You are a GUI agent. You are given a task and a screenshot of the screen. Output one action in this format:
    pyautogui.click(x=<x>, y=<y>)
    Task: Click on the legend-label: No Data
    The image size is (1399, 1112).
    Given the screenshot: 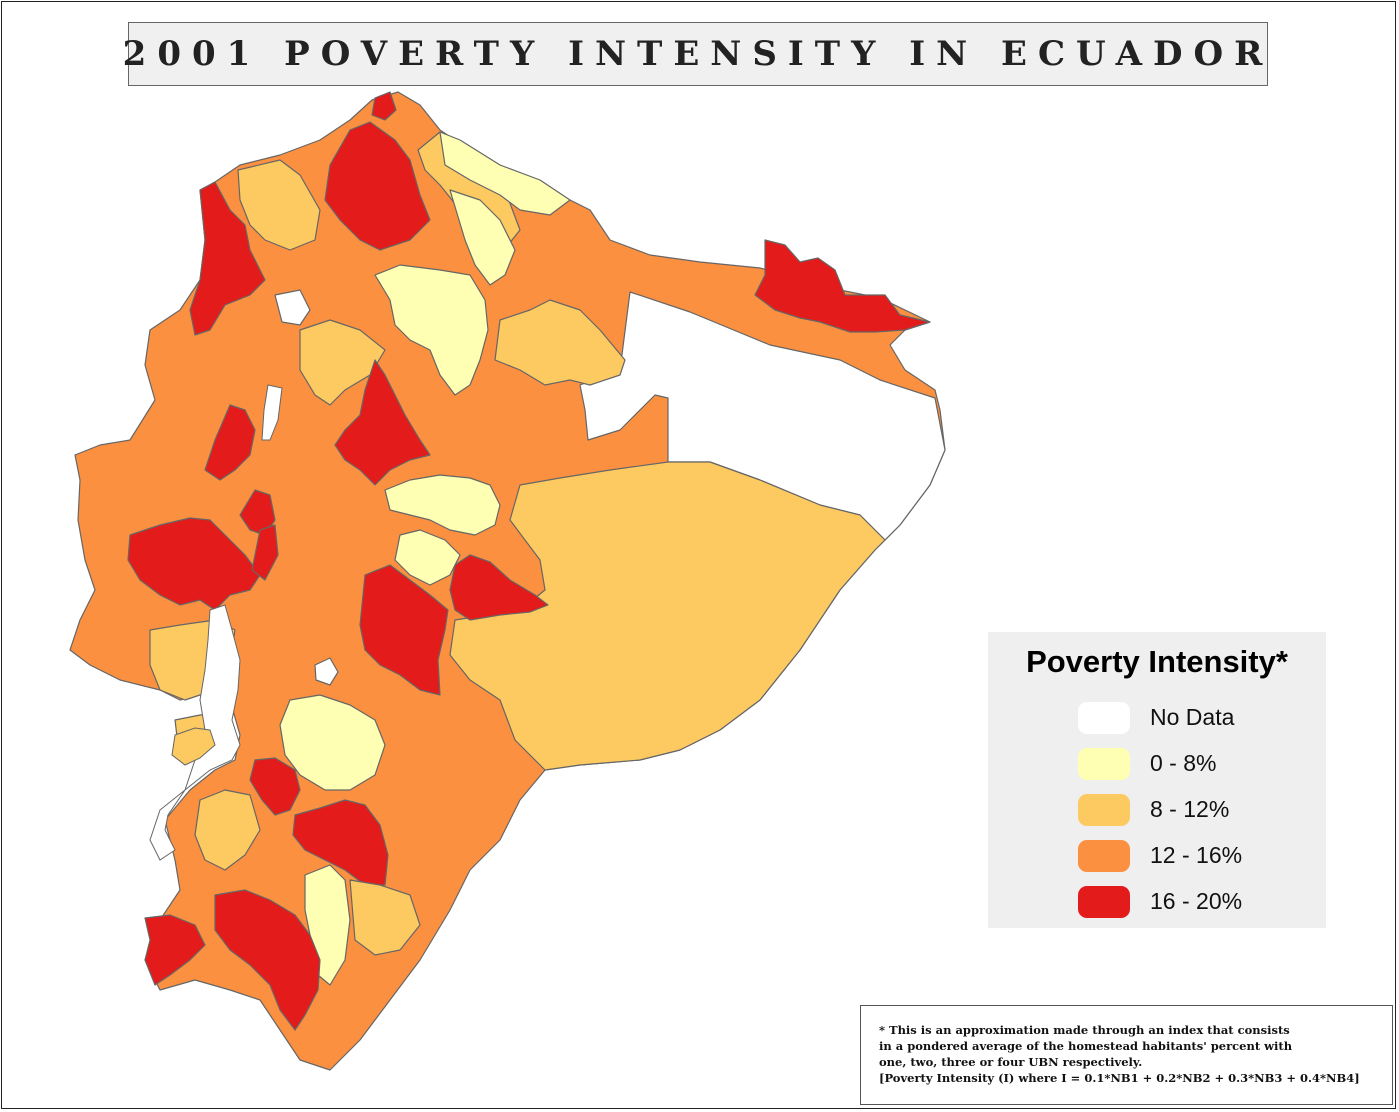 What is the action you would take?
    pyautogui.click(x=1192, y=717)
    